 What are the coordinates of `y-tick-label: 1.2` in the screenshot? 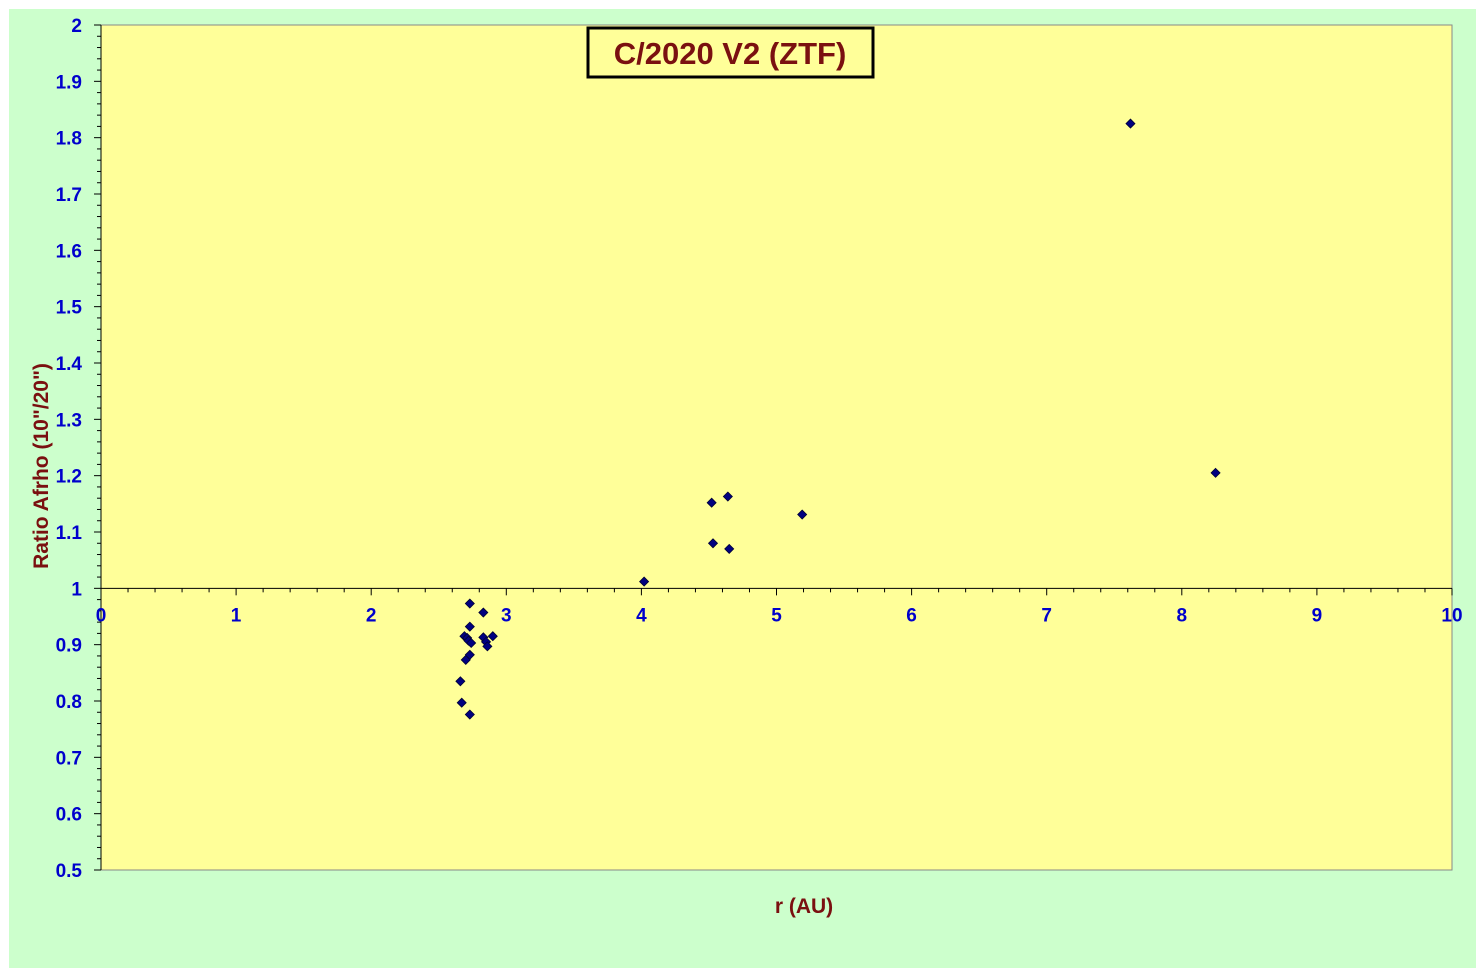 It's located at (69, 477).